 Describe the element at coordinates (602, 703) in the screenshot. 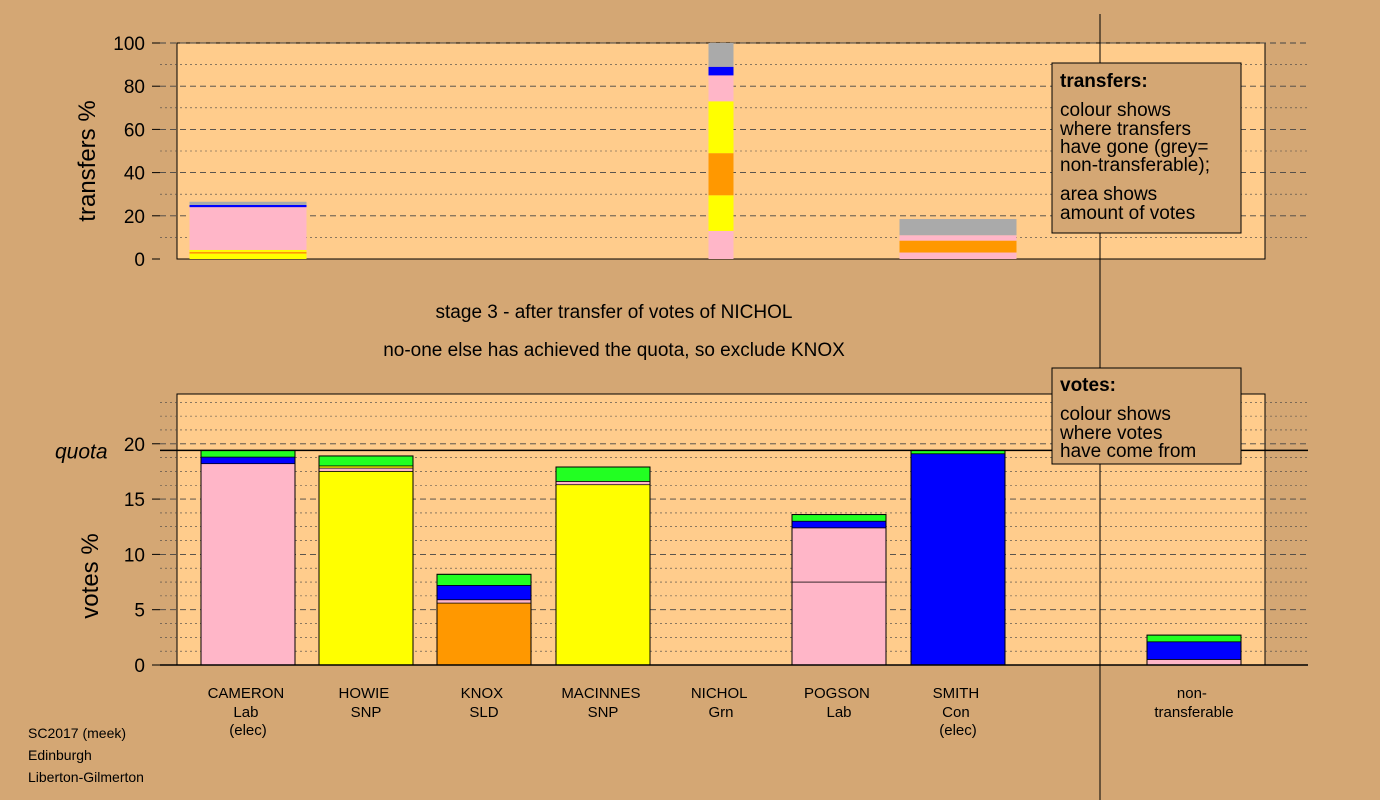

I see `candidate-label-macinnes: MACINNES SNP` at that location.